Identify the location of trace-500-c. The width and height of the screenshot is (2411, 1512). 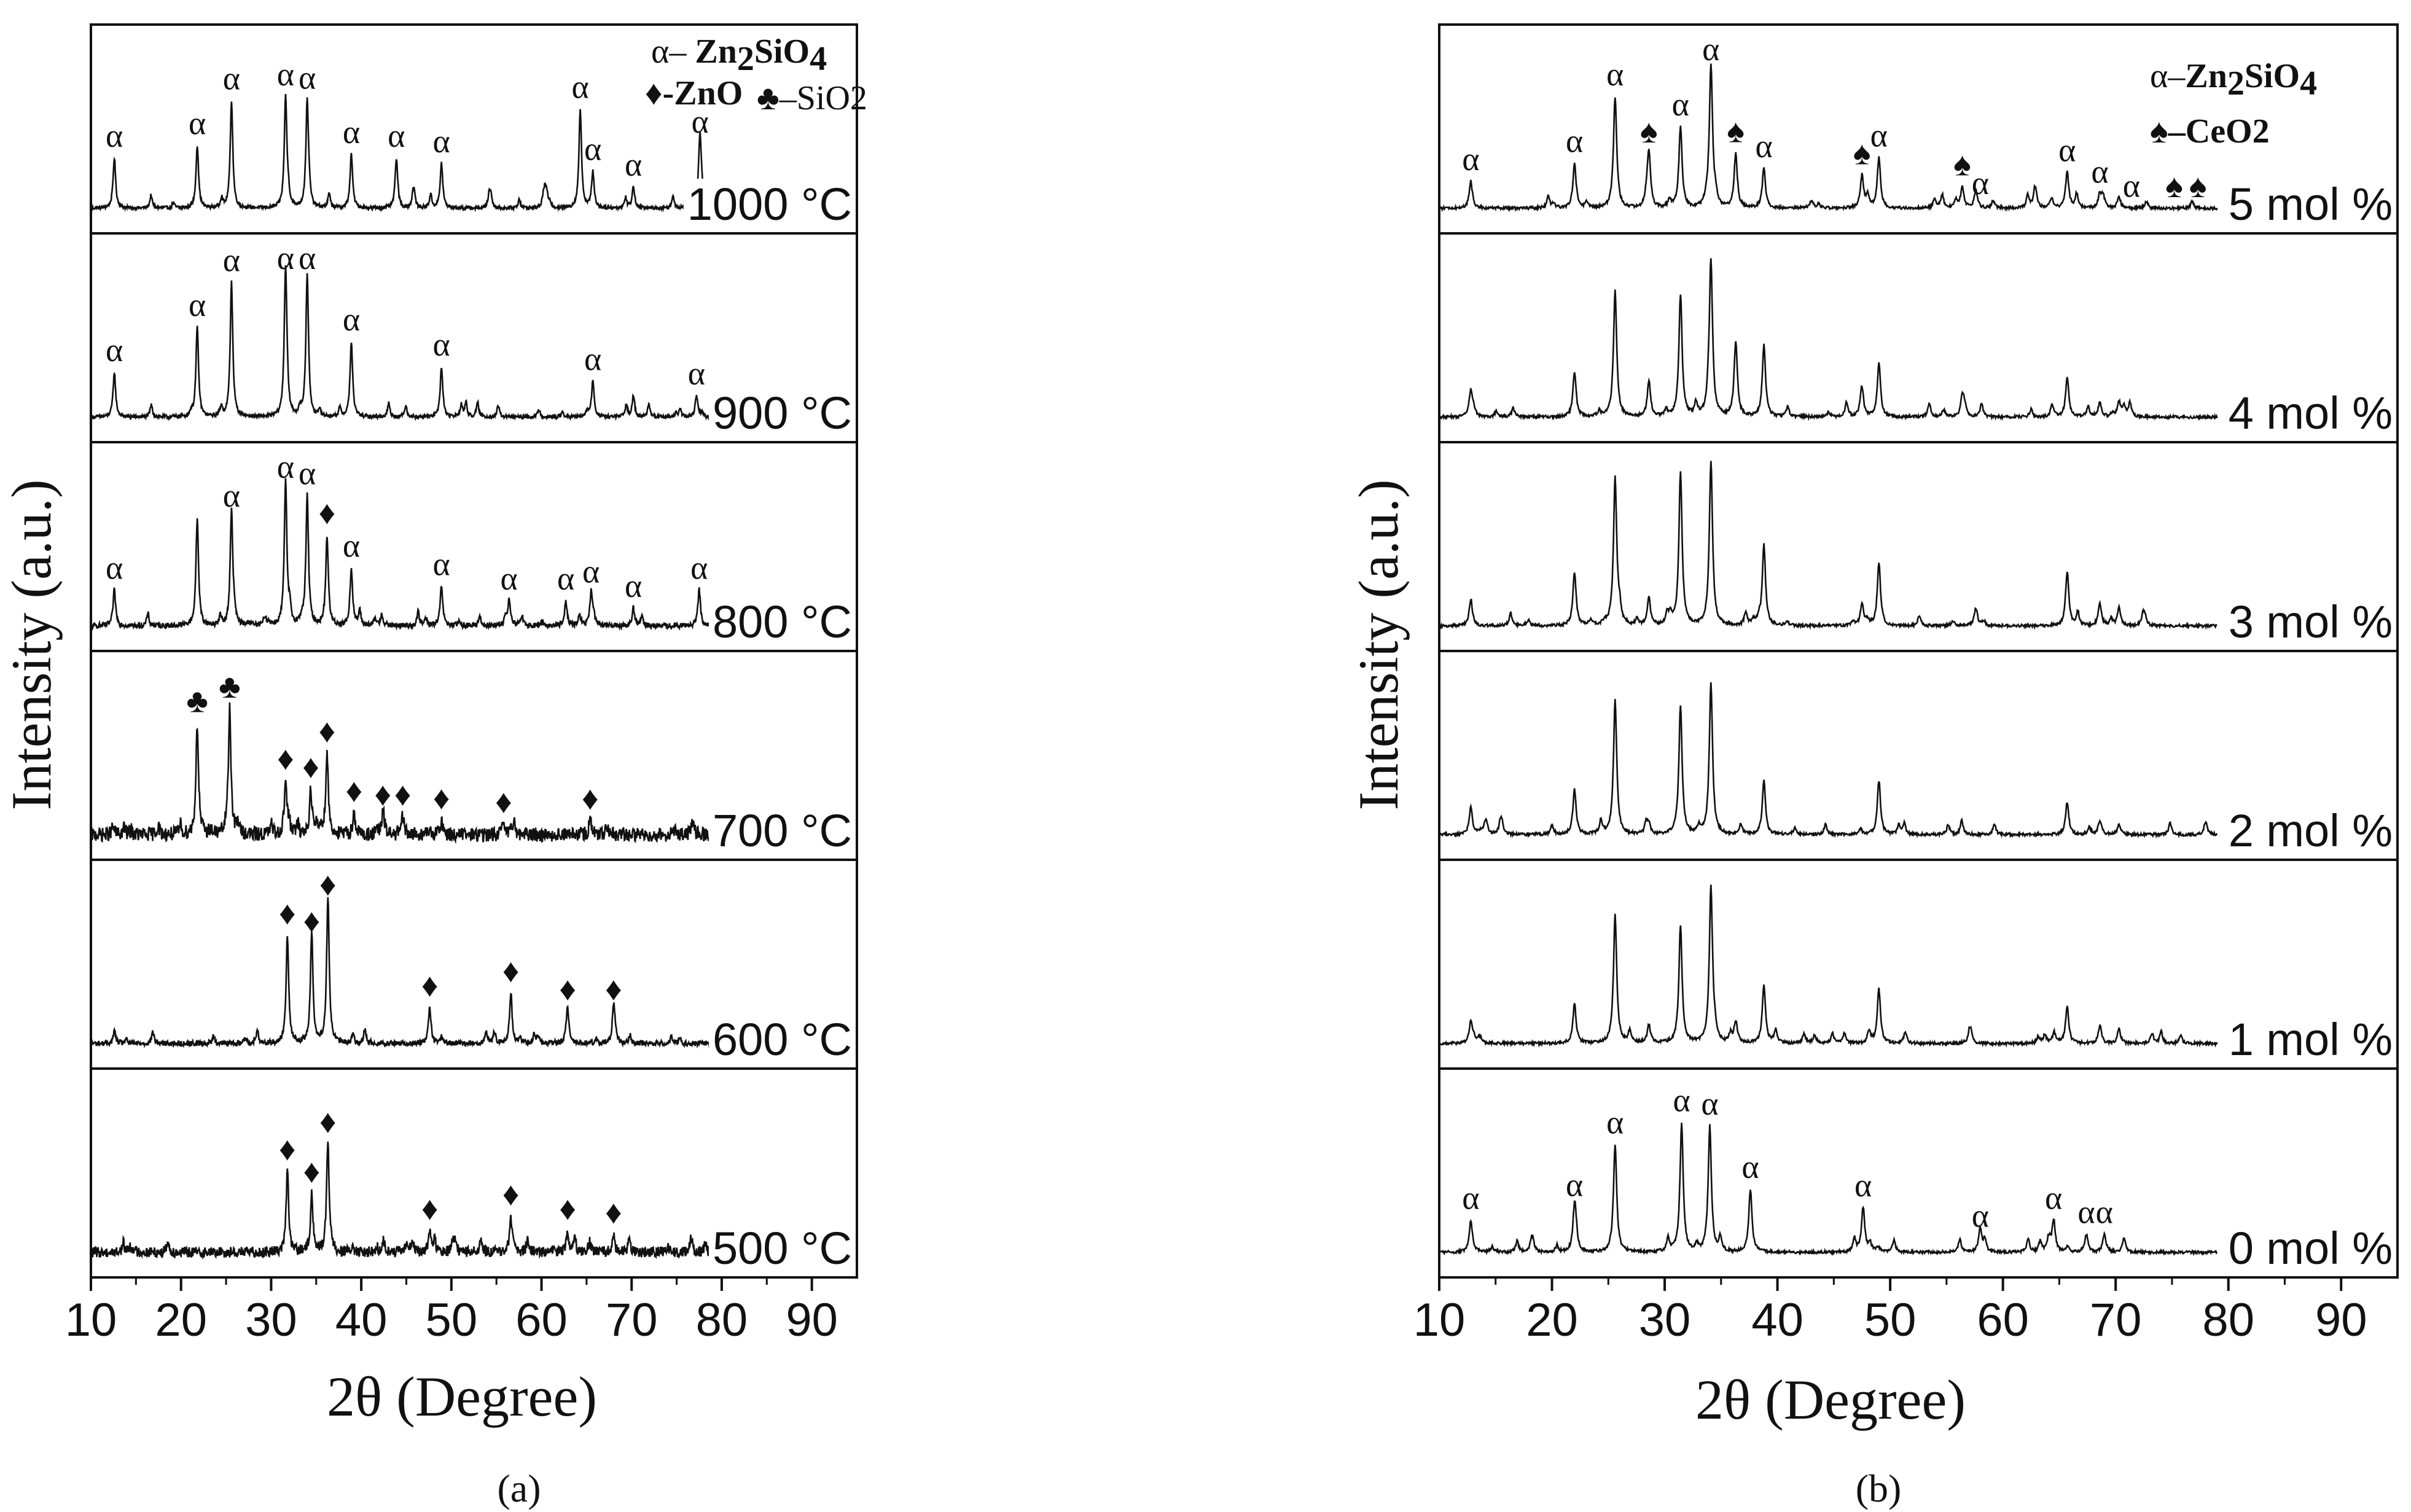
(407, 1200).